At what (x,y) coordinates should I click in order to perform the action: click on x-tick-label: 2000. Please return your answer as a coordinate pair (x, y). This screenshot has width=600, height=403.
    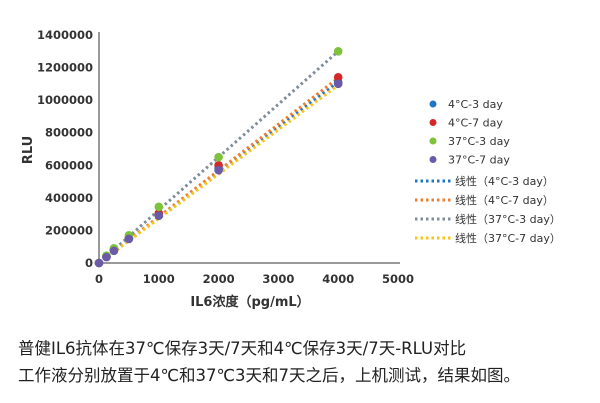
    Looking at the image, I should click on (219, 279).